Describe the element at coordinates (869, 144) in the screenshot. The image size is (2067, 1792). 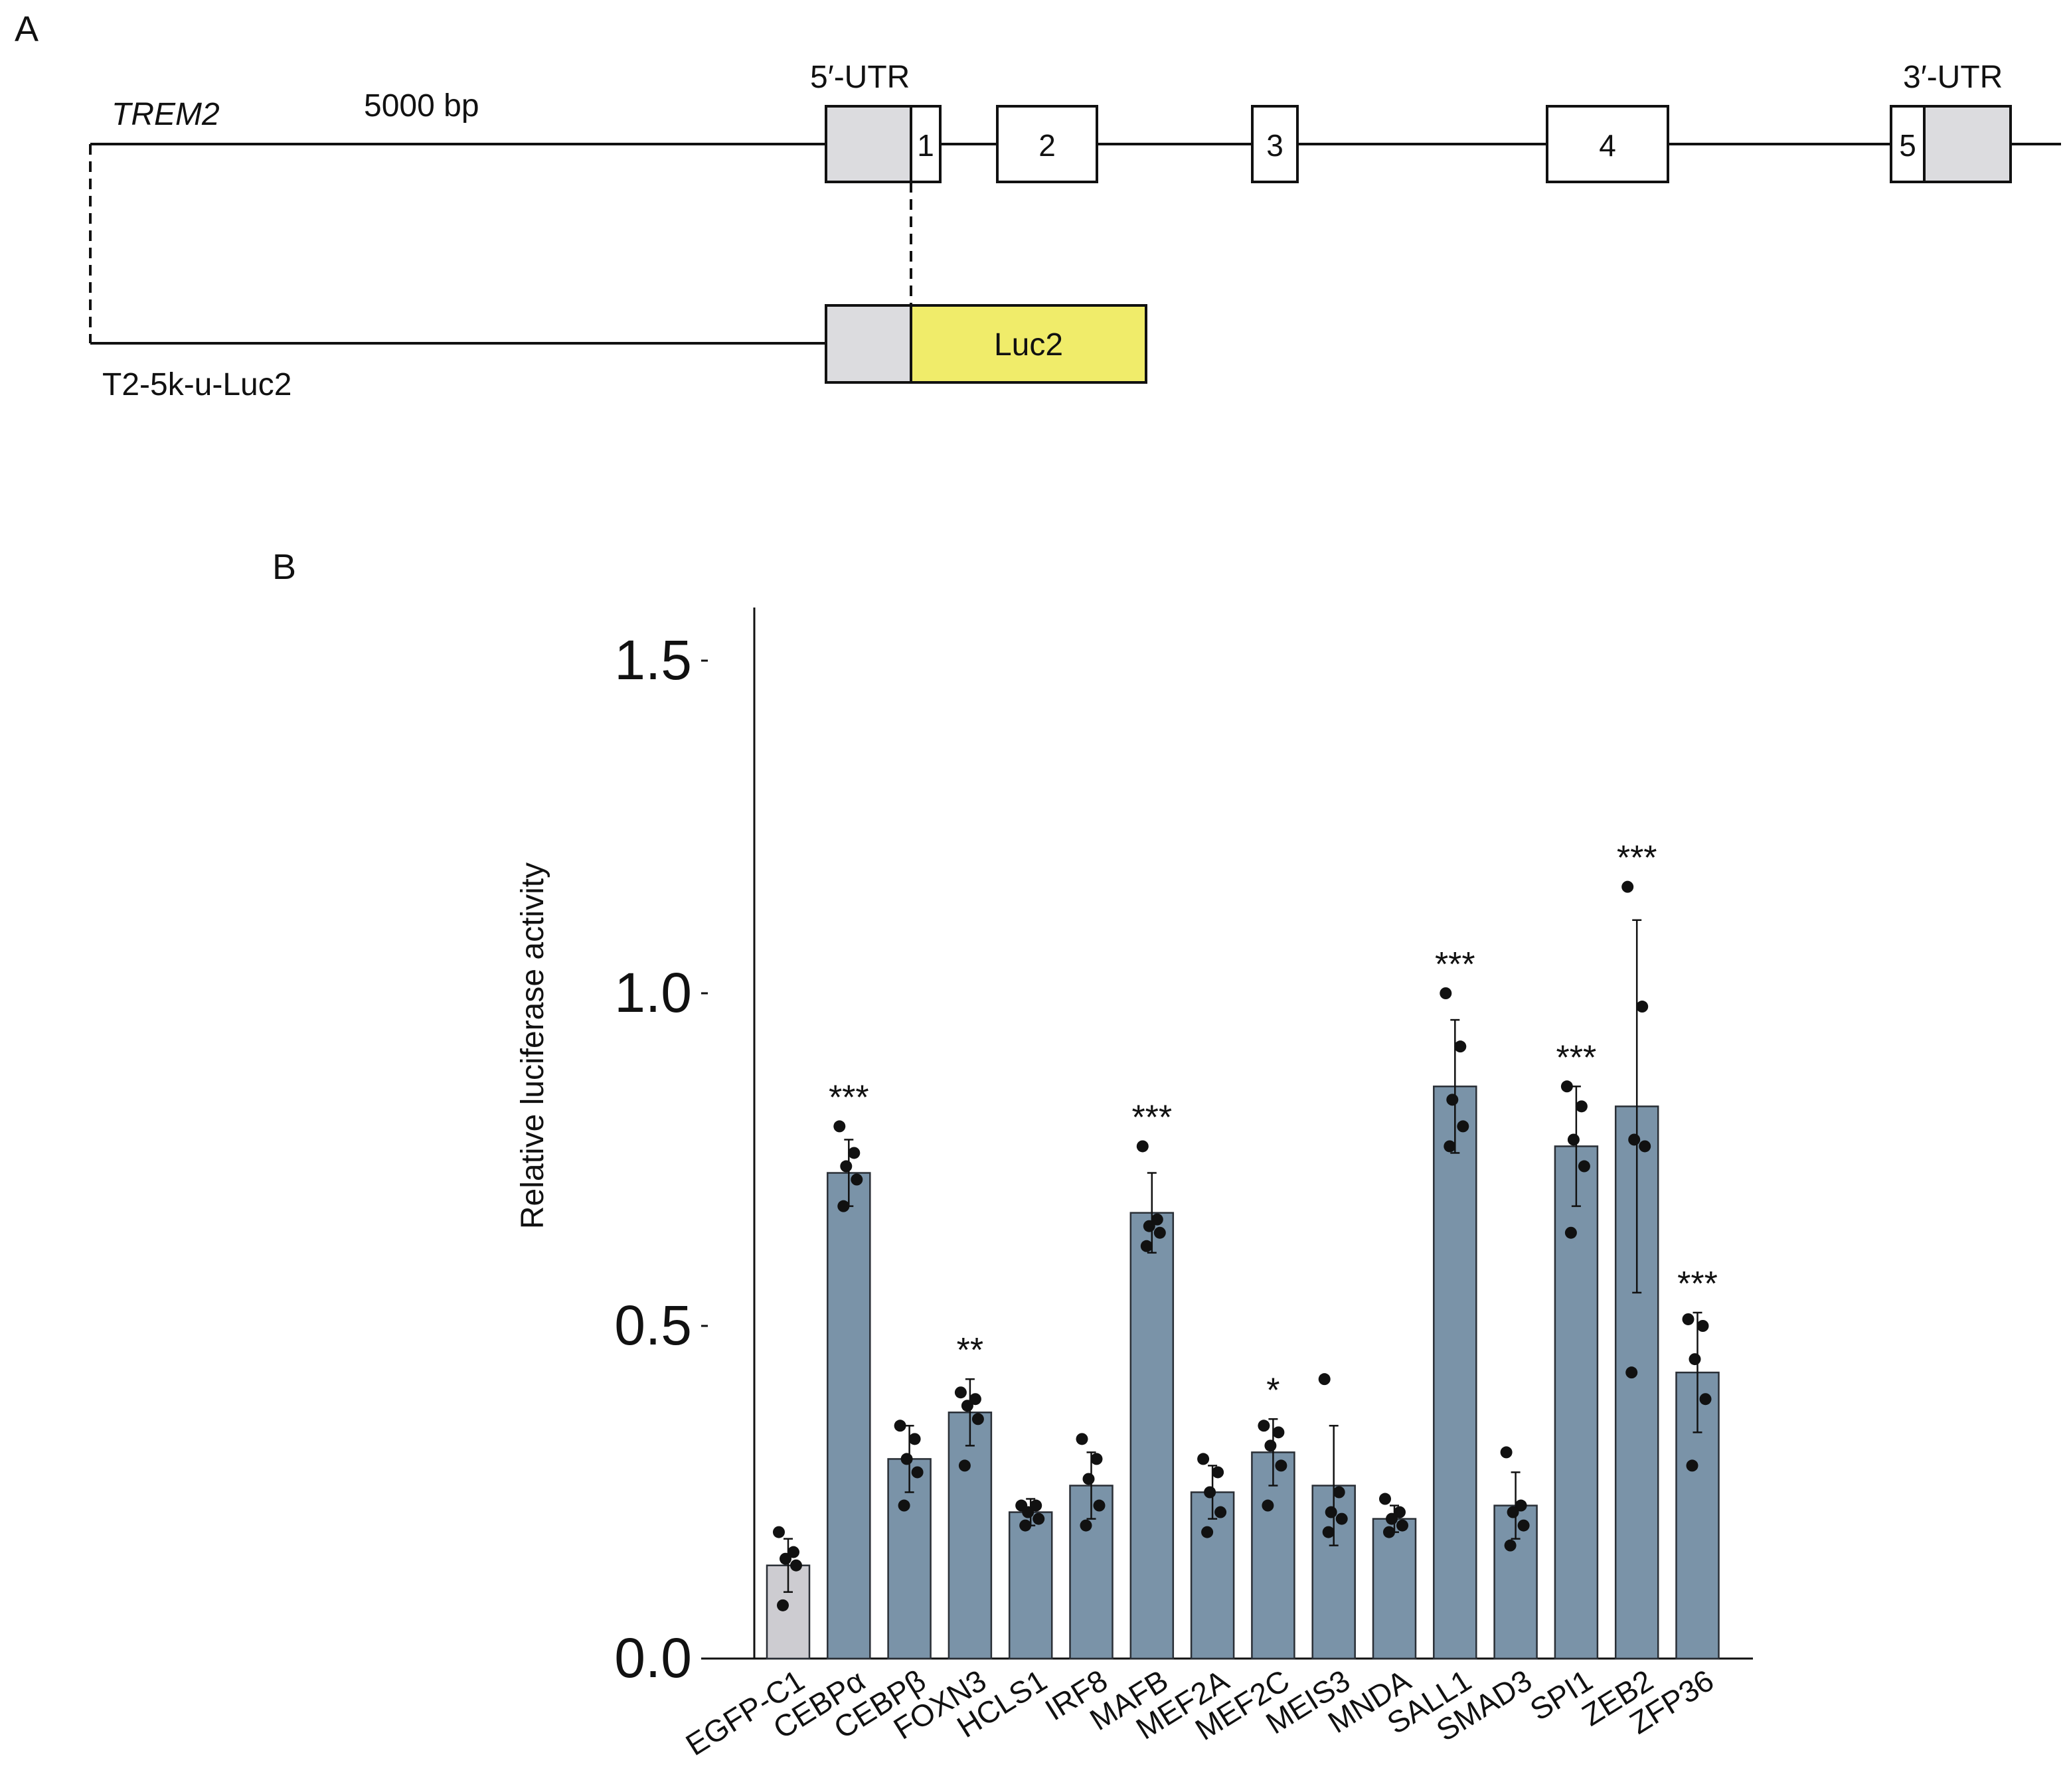
I see `utr5-box` at that location.